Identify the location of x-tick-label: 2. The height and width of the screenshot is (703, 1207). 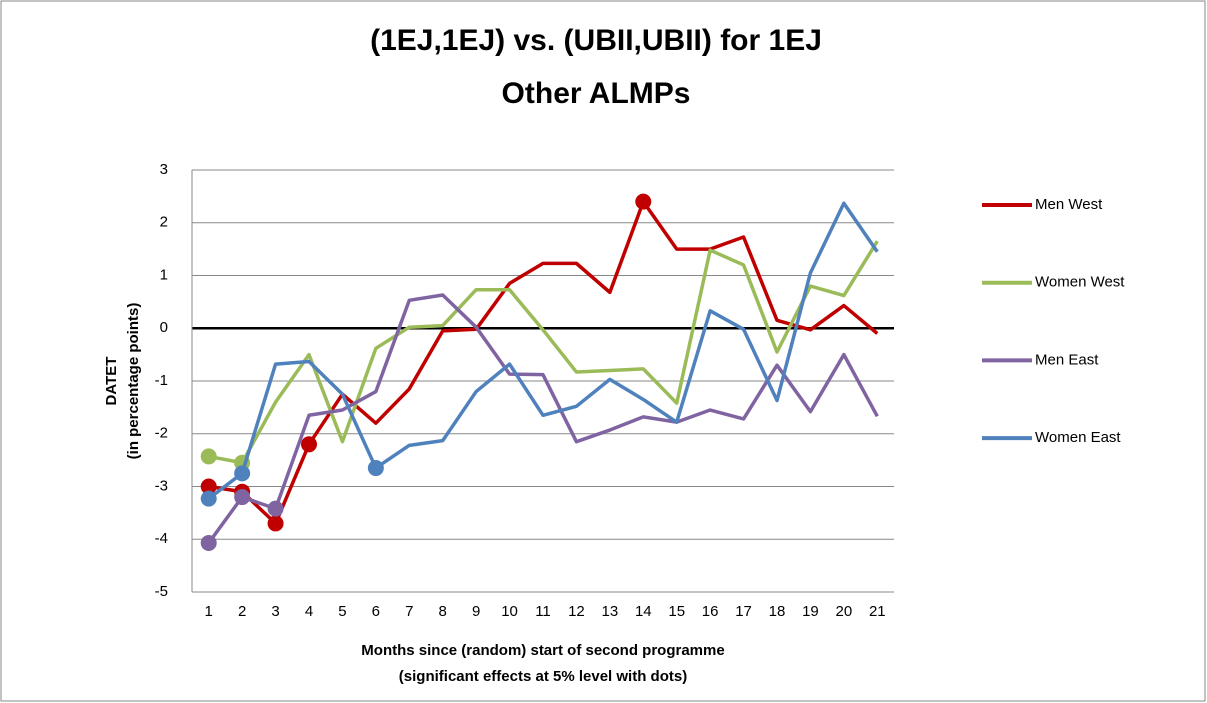
(242, 611).